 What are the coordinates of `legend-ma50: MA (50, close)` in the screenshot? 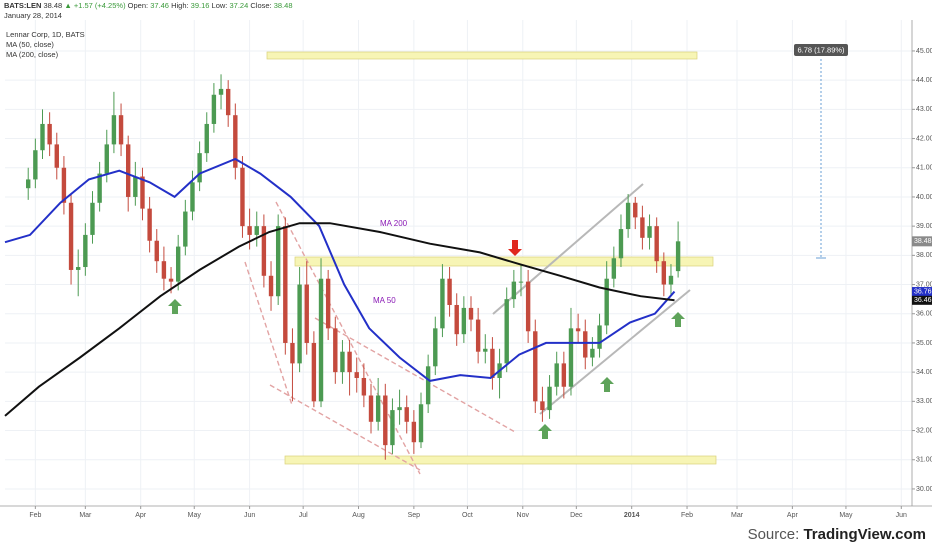 It's located at (30, 44).